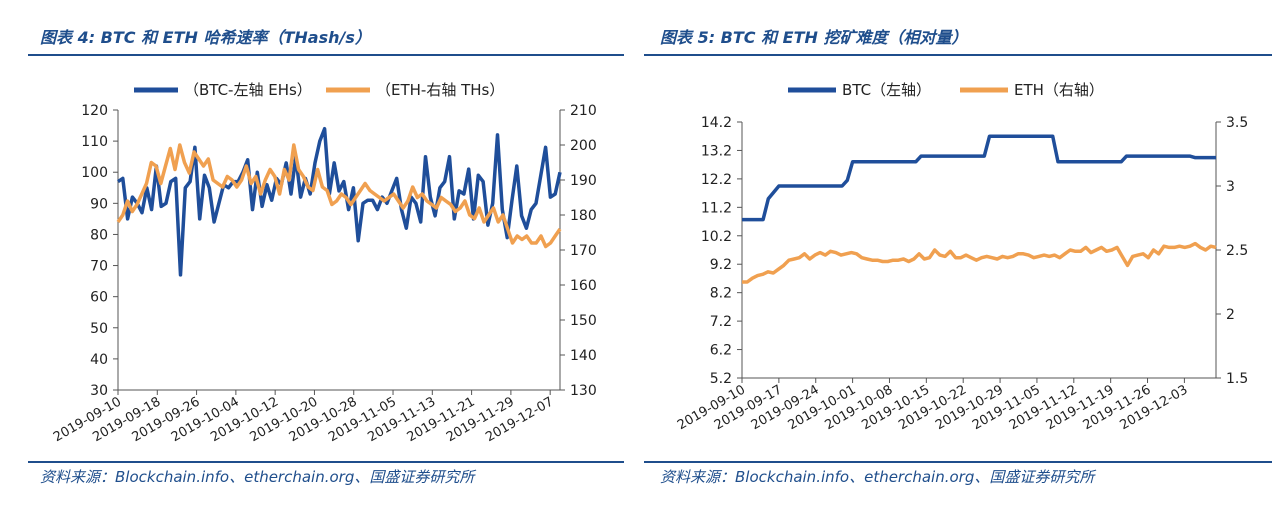  Describe the element at coordinates (721, 351) in the screenshot. I see `y-left-tick-label: 6.2` at that location.